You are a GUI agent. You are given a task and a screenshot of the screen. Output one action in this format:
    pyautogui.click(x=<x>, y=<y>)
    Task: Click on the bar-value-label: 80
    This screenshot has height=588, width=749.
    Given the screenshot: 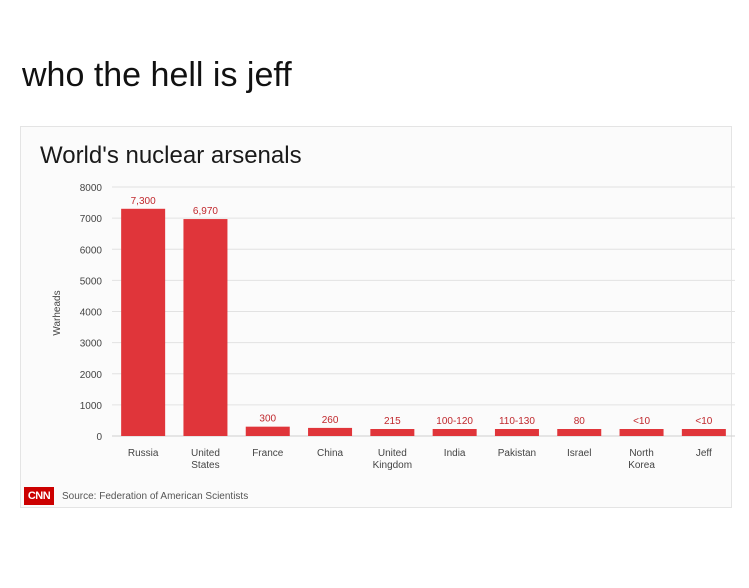 What is the action you would take?
    pyautogui.click(x=580, y=421)
    